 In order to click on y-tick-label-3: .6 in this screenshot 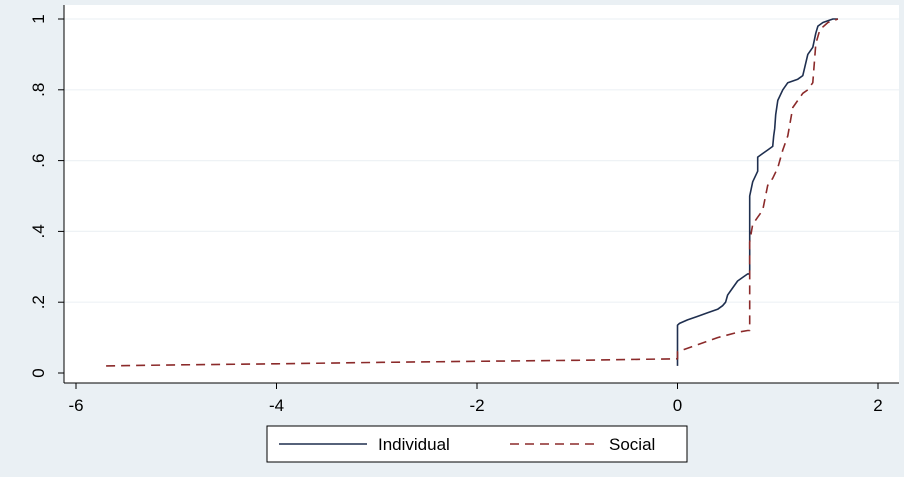, I will do `click(38, 161)`.